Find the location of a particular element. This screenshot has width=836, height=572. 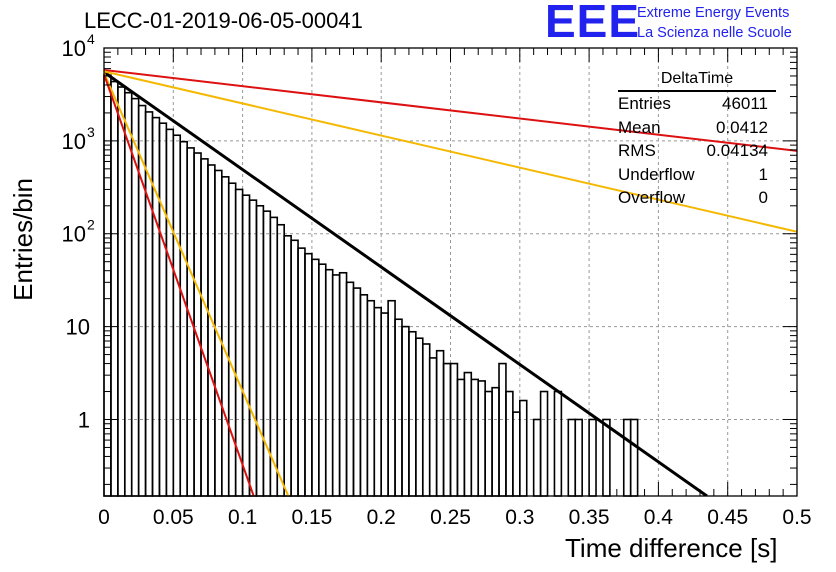

stats-value: 0.04134 is located at coordinates (737, 150).